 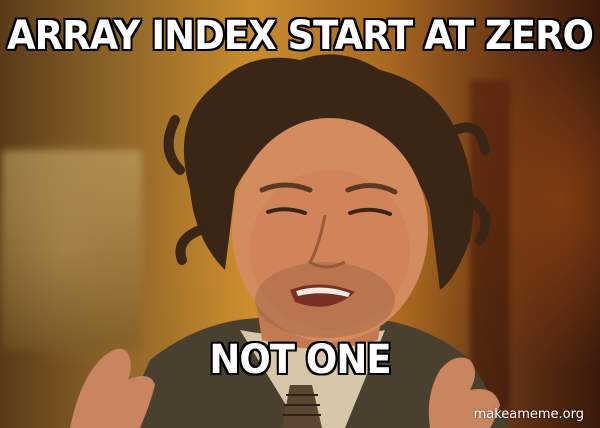 What do you see at coordinates (300, 35) in the screenshot?
I see `meme-top-caption: ARRAY INDEX START AT ZERO` at bounding box center [300, 35].